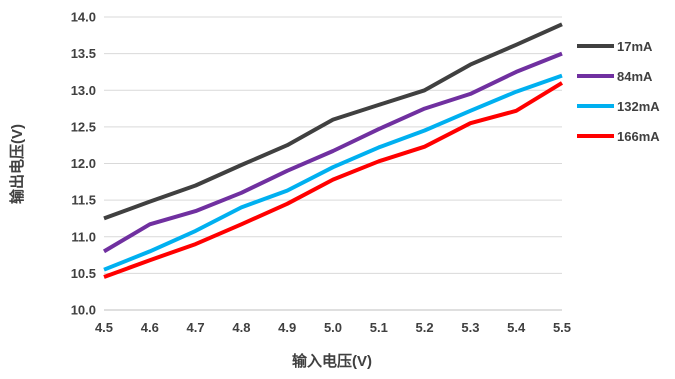 Image resolution: width=675 pixels, height=379 pixels. I want to click on y-tick-label: 11.0, so click(83, 236).